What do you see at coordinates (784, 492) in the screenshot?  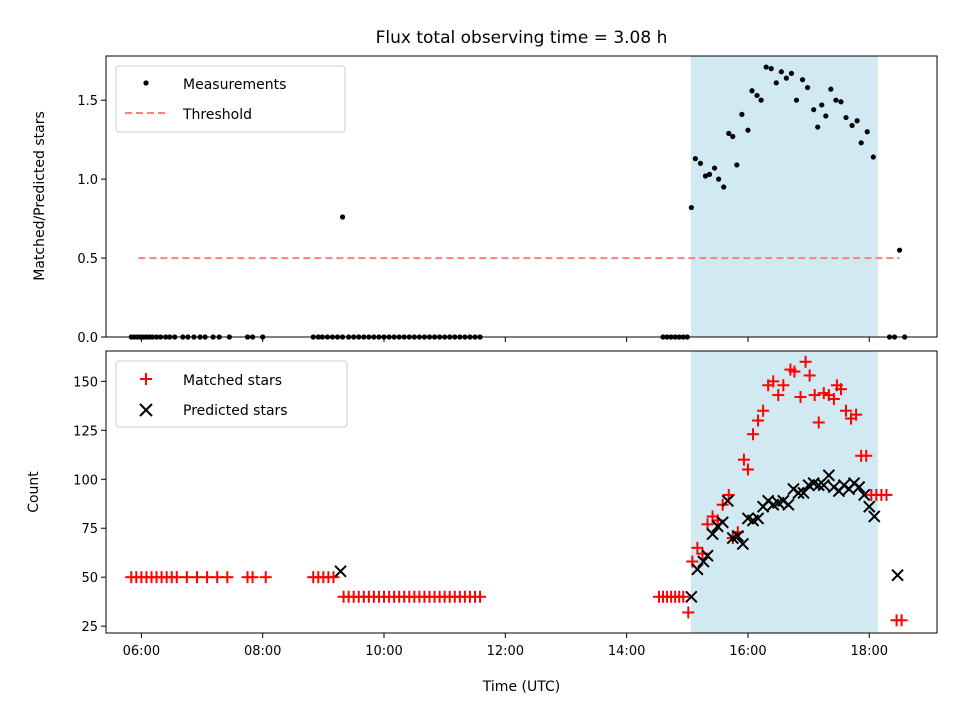 I see `bottom-highlight-span` at bounding box center [784, 492].